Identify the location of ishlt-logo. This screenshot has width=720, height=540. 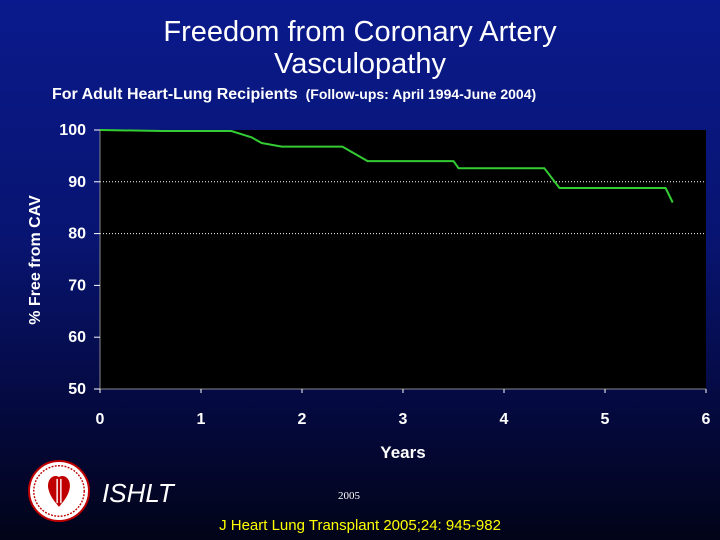
(59, 491).